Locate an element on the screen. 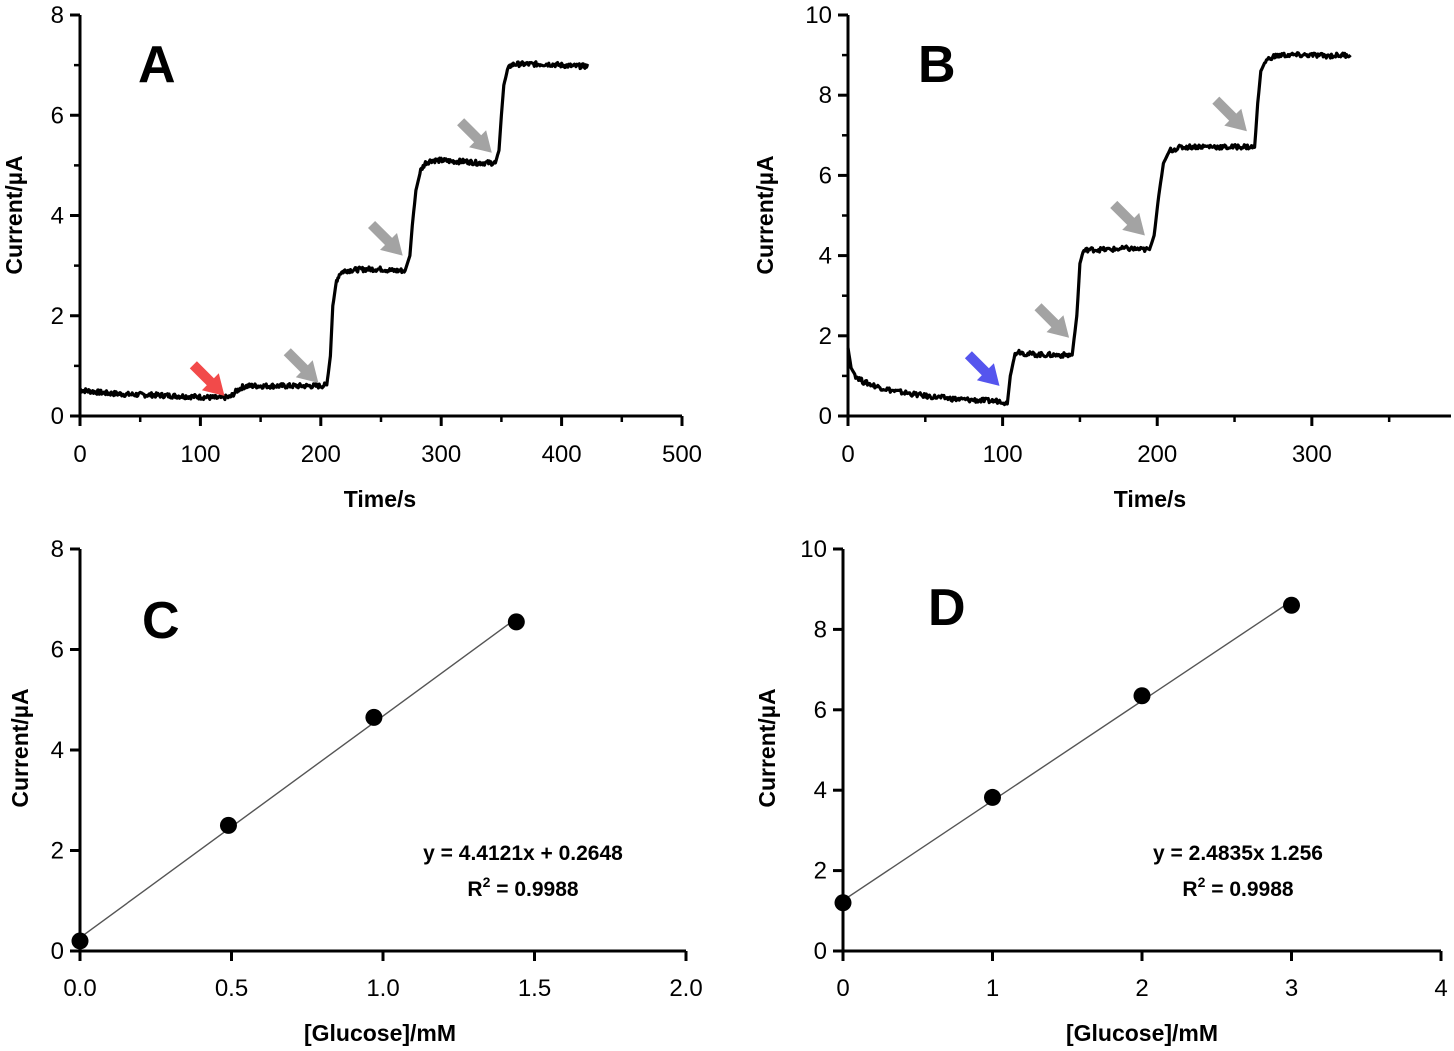 The height and width of the screenshot is (1051, 1454). panel-c-equation: y = 4.4121x + 0.2648 is located at coordinates (523, 853).